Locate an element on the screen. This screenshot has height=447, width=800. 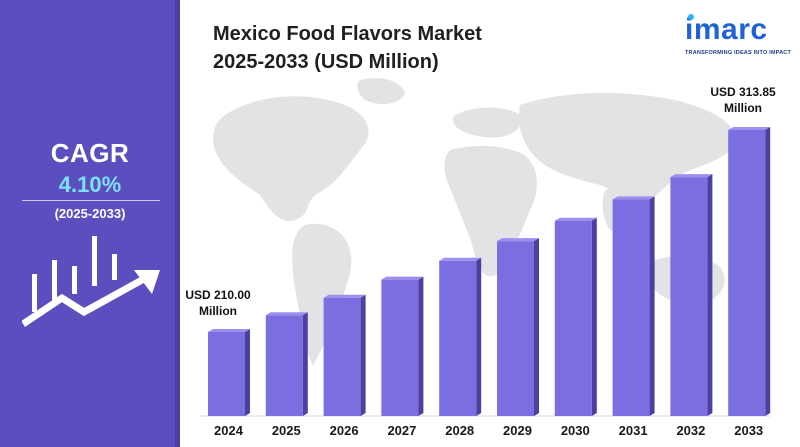
x-tick-label: 2030 is located at coordinates (575, 430).